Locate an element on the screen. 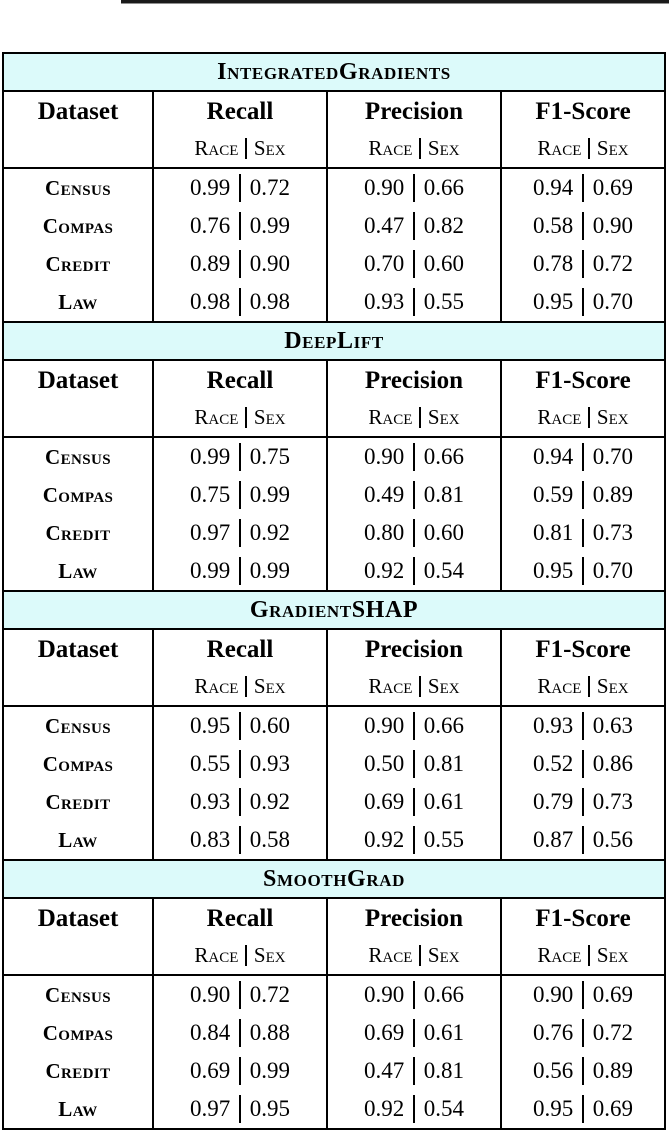 The width and height of the screenshot is (669, 1138). metric-cell-precision: 0.92 0.55 is located at coordinates (415, 840).